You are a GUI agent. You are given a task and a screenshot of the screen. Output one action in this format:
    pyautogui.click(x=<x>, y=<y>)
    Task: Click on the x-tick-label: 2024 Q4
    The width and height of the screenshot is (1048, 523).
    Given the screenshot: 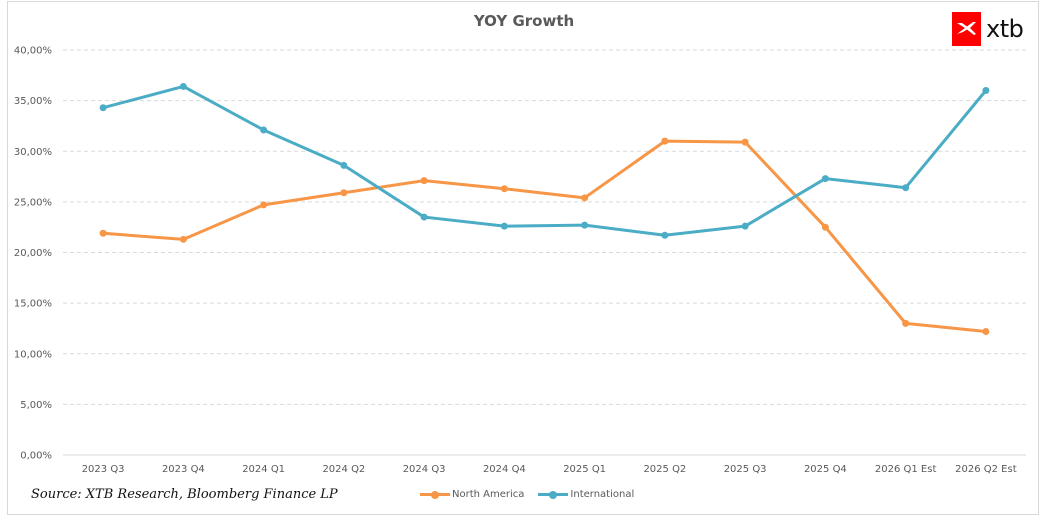 What is the action you would take?
    pyautogui.click(x=504, y=469)
    